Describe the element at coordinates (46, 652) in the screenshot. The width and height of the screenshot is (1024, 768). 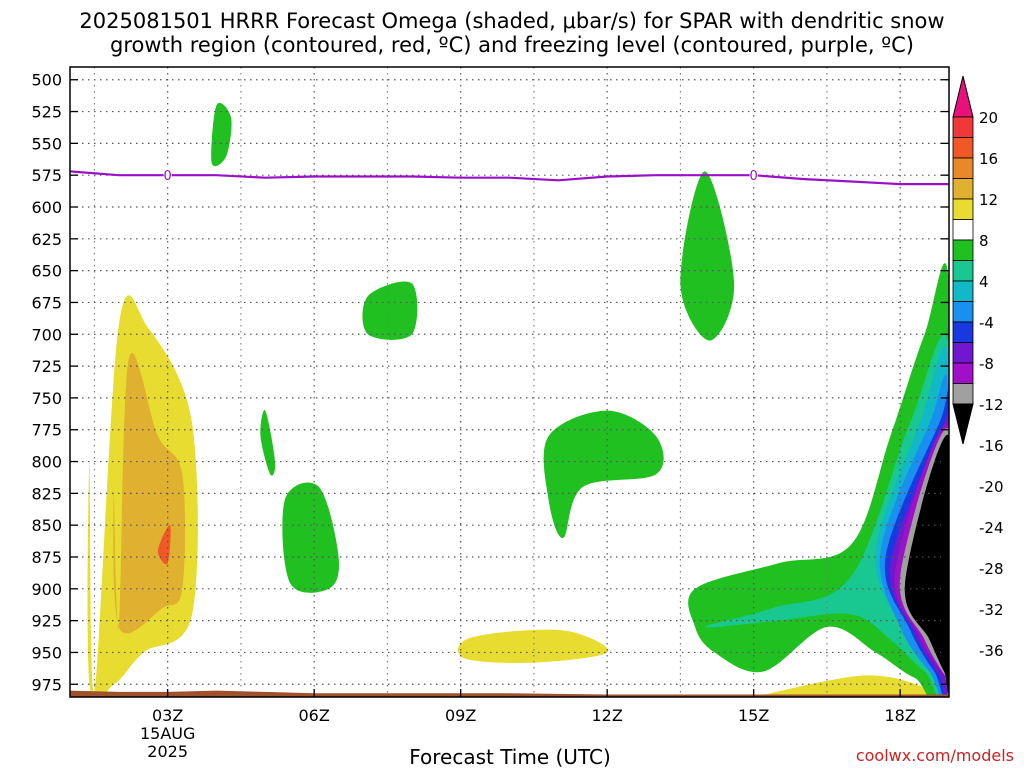
I see `y-tick-label: 950` at that location.